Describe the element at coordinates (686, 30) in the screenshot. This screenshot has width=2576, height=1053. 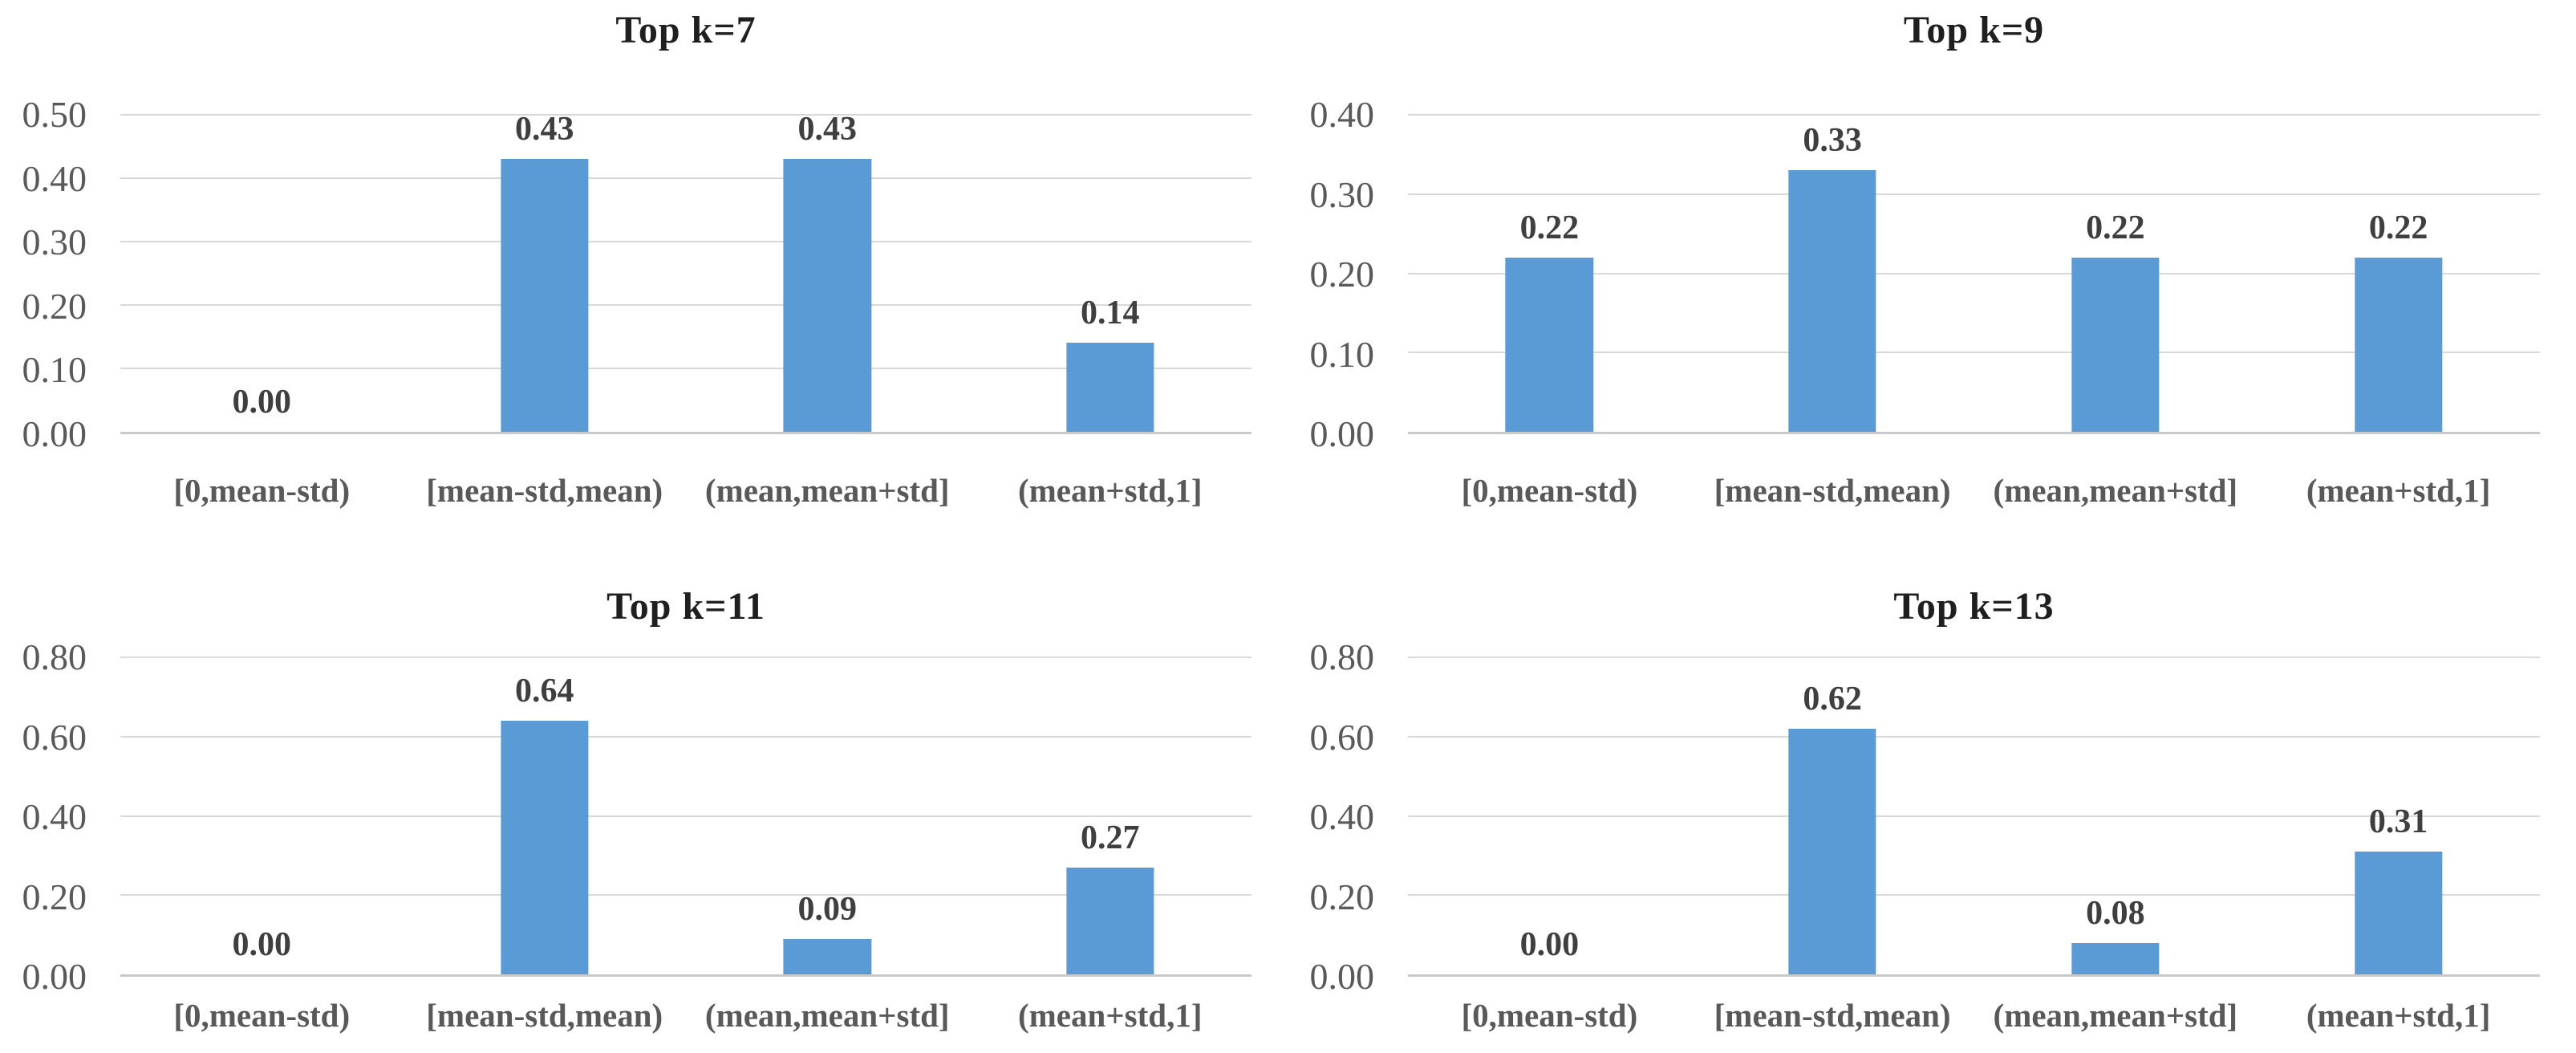
I see `chart-title: Top k=7` at that location.